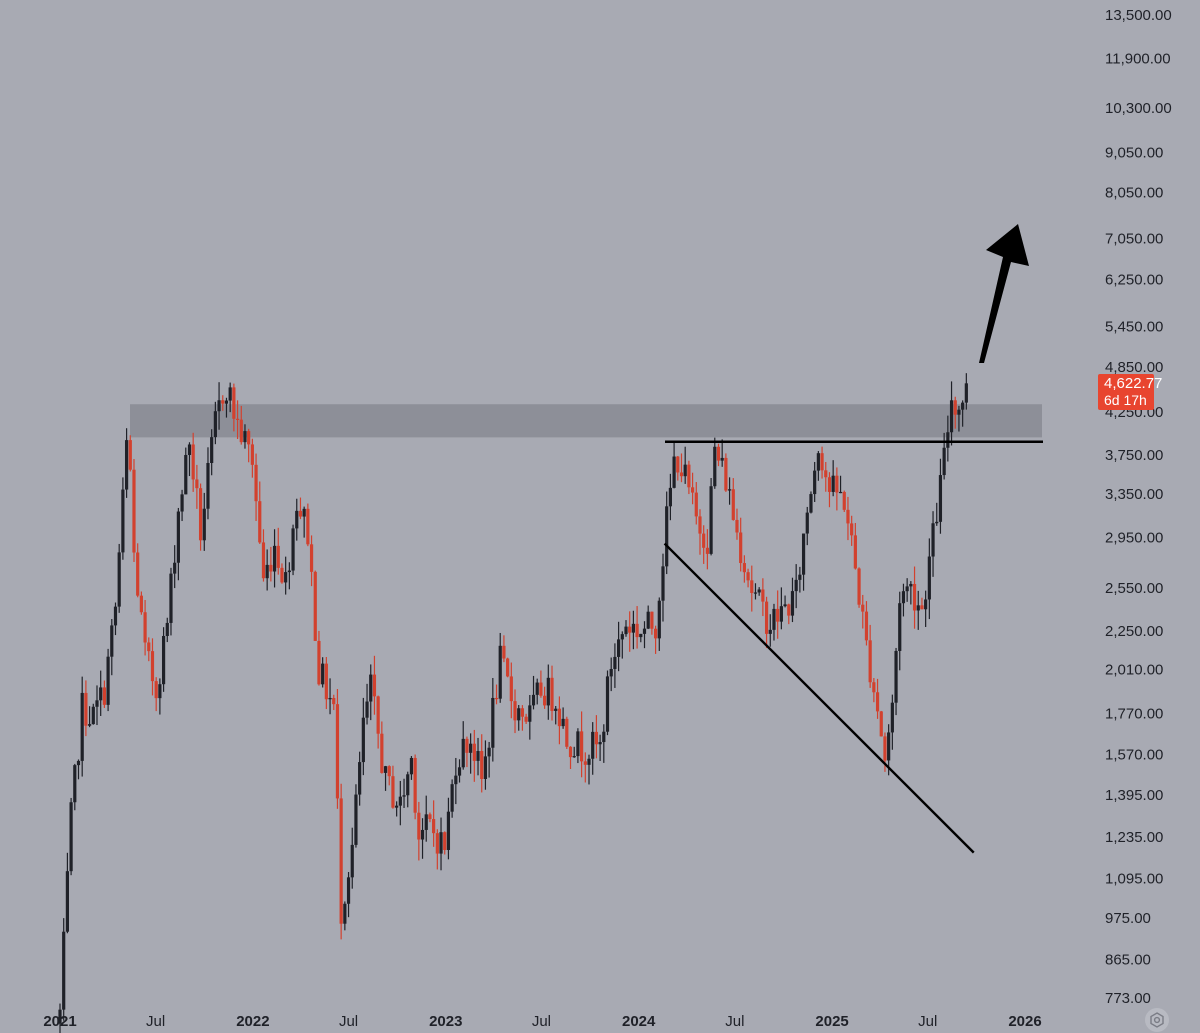  I want to click on time-tick-label: 2022, so click(252, 1021).